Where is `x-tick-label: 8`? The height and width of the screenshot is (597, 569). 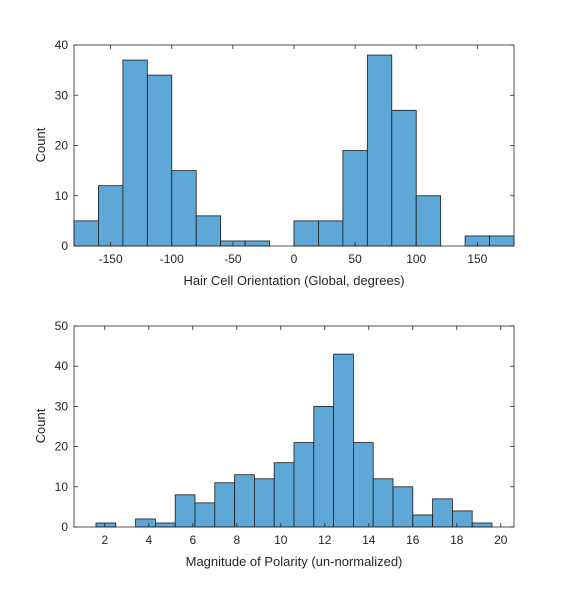
x-tick-label: 8 is located at coordinates (236, 540).